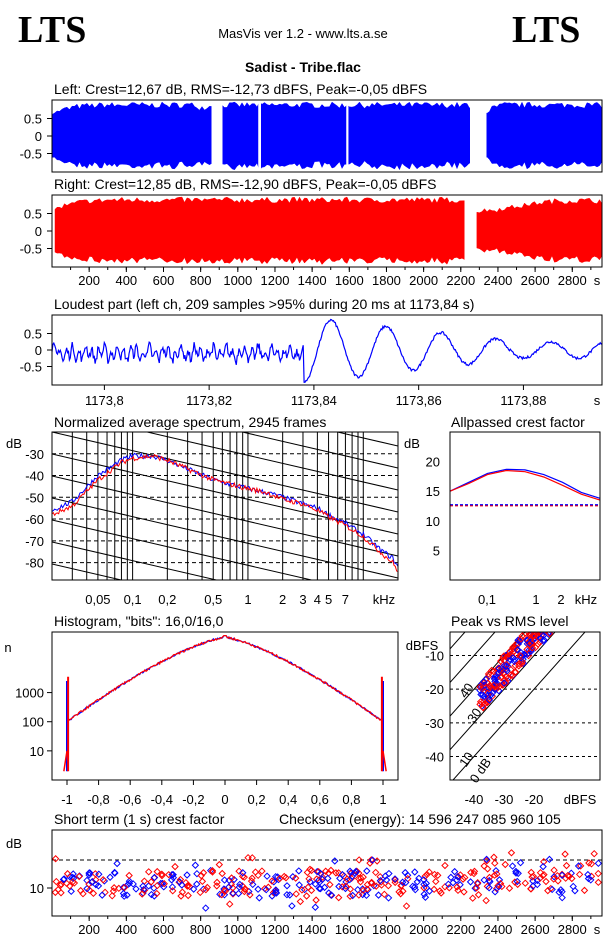  What do you see at coordinates (38, 136) in the screenshot?
I see `left-wave-ytick-label: 0` at bounding box center [38, 136].